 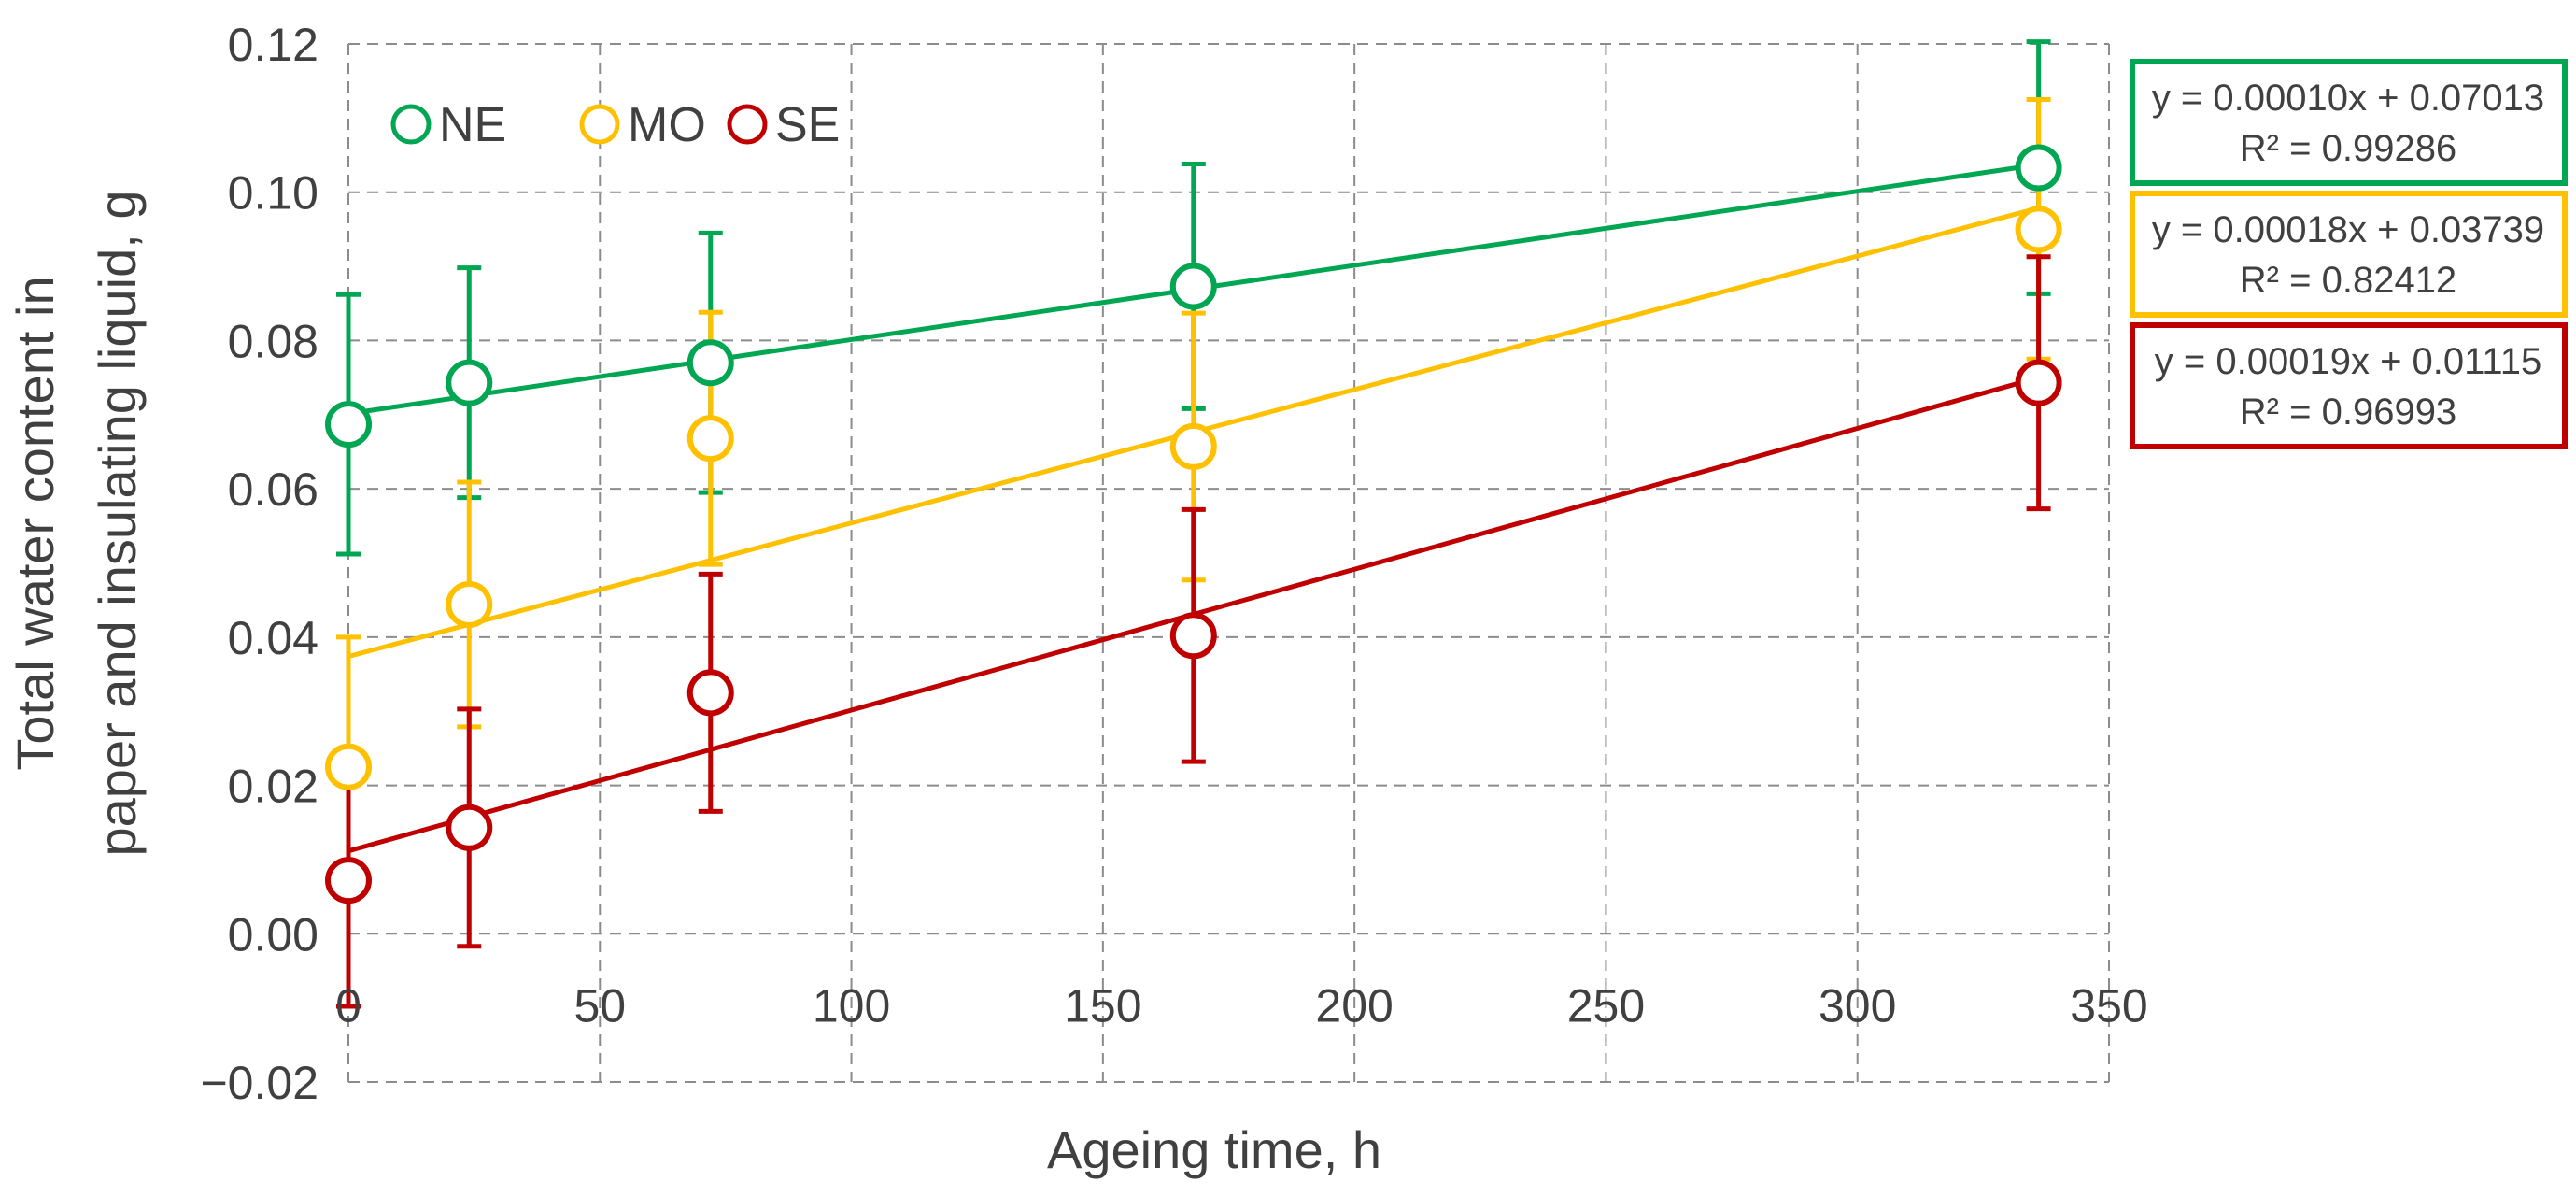 I want to click on equation-box-ne: y = 0.00010x + 0.07013 R² = 0.99286, so click(x=2349, y=122).